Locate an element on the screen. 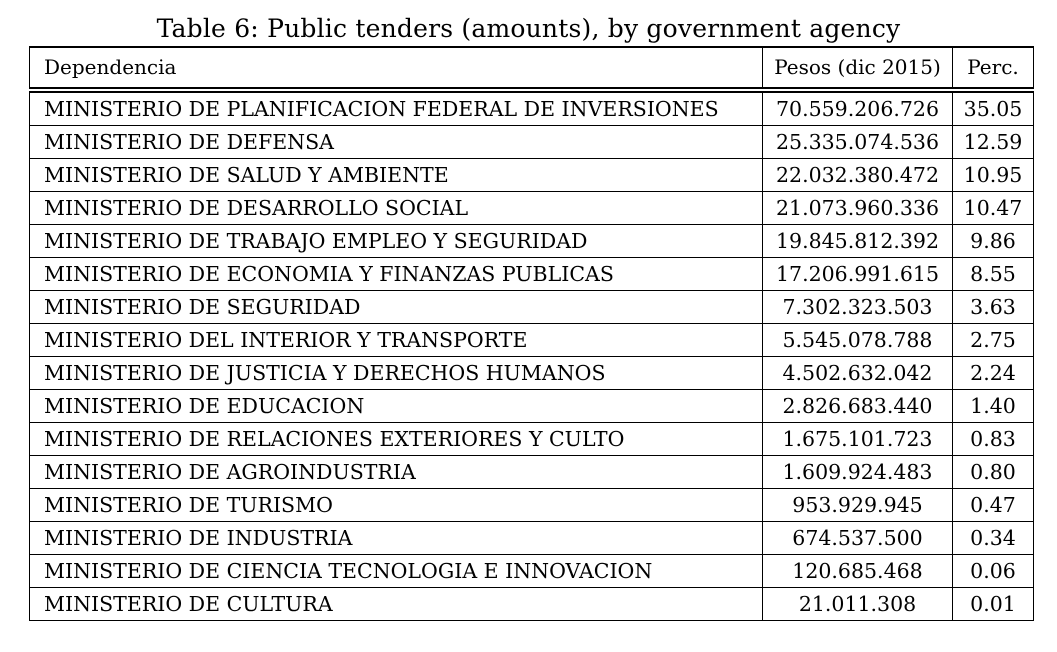  cell-pesos: 25.335.074.536 is located at coordinates (857, 142).